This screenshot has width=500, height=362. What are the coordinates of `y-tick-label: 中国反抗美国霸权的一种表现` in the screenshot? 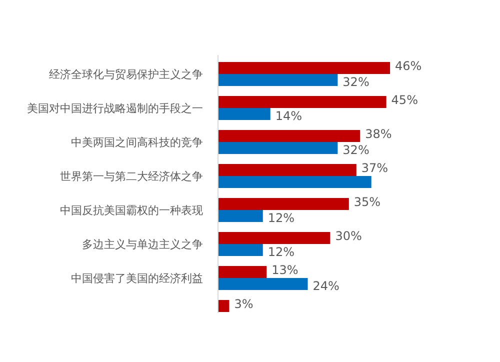 It's located at (131, 210).